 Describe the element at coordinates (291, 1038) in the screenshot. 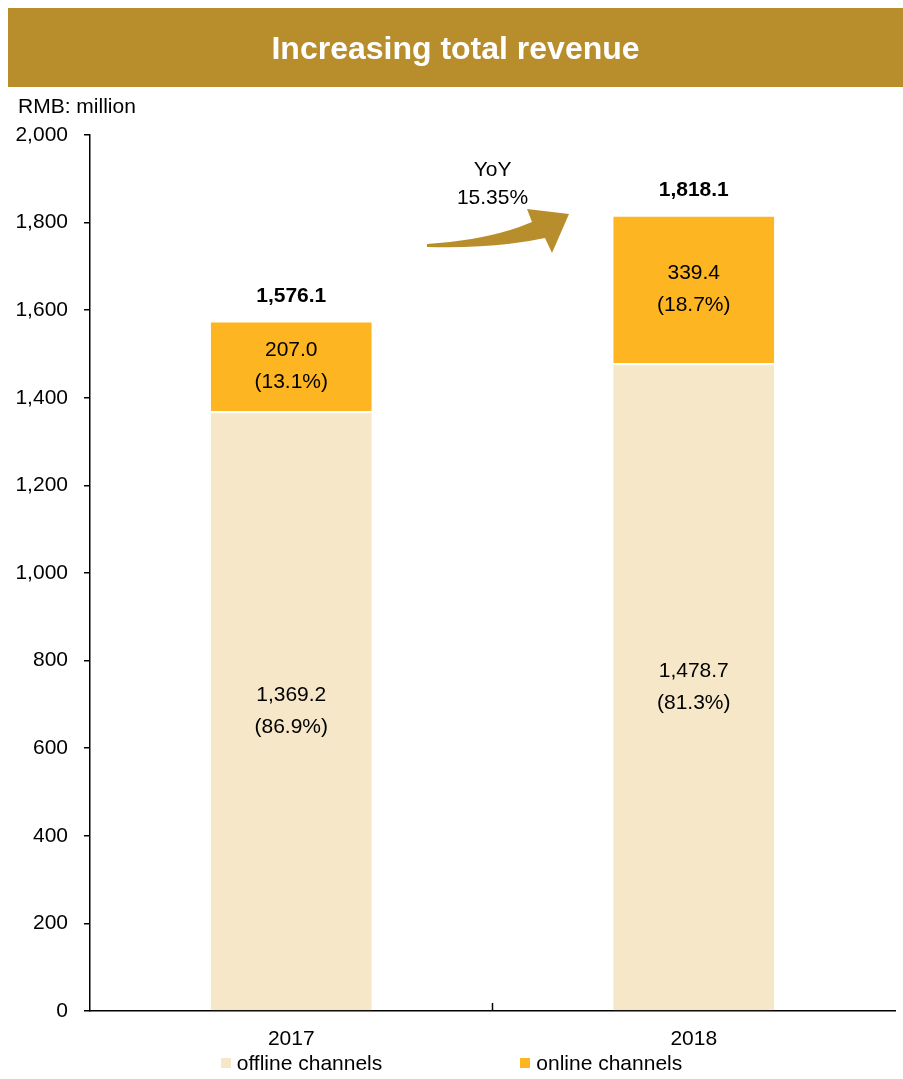

I see `x-tick-label: 2017` at that location.